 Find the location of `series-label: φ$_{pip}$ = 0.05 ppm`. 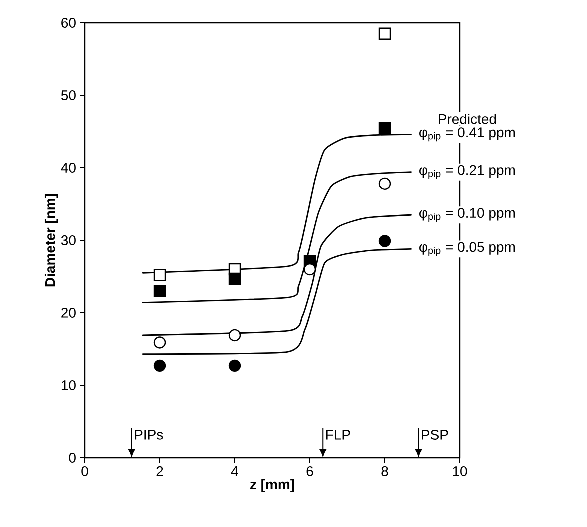

series-label: φ$_{pip}$ = 0.05 ppm is located at coordinates (467, 249).